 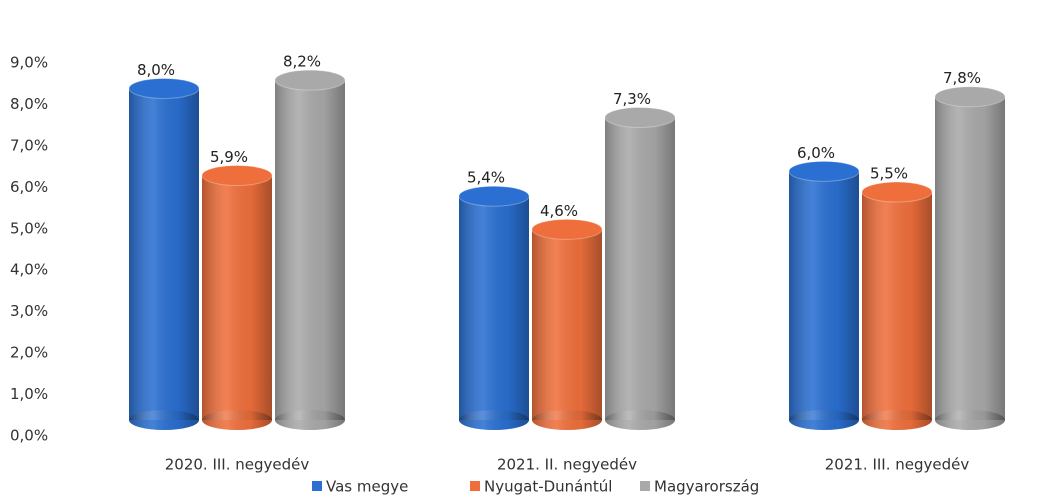 I want to click on y-tick-label: 6,0%, so click(x=29, y=187).